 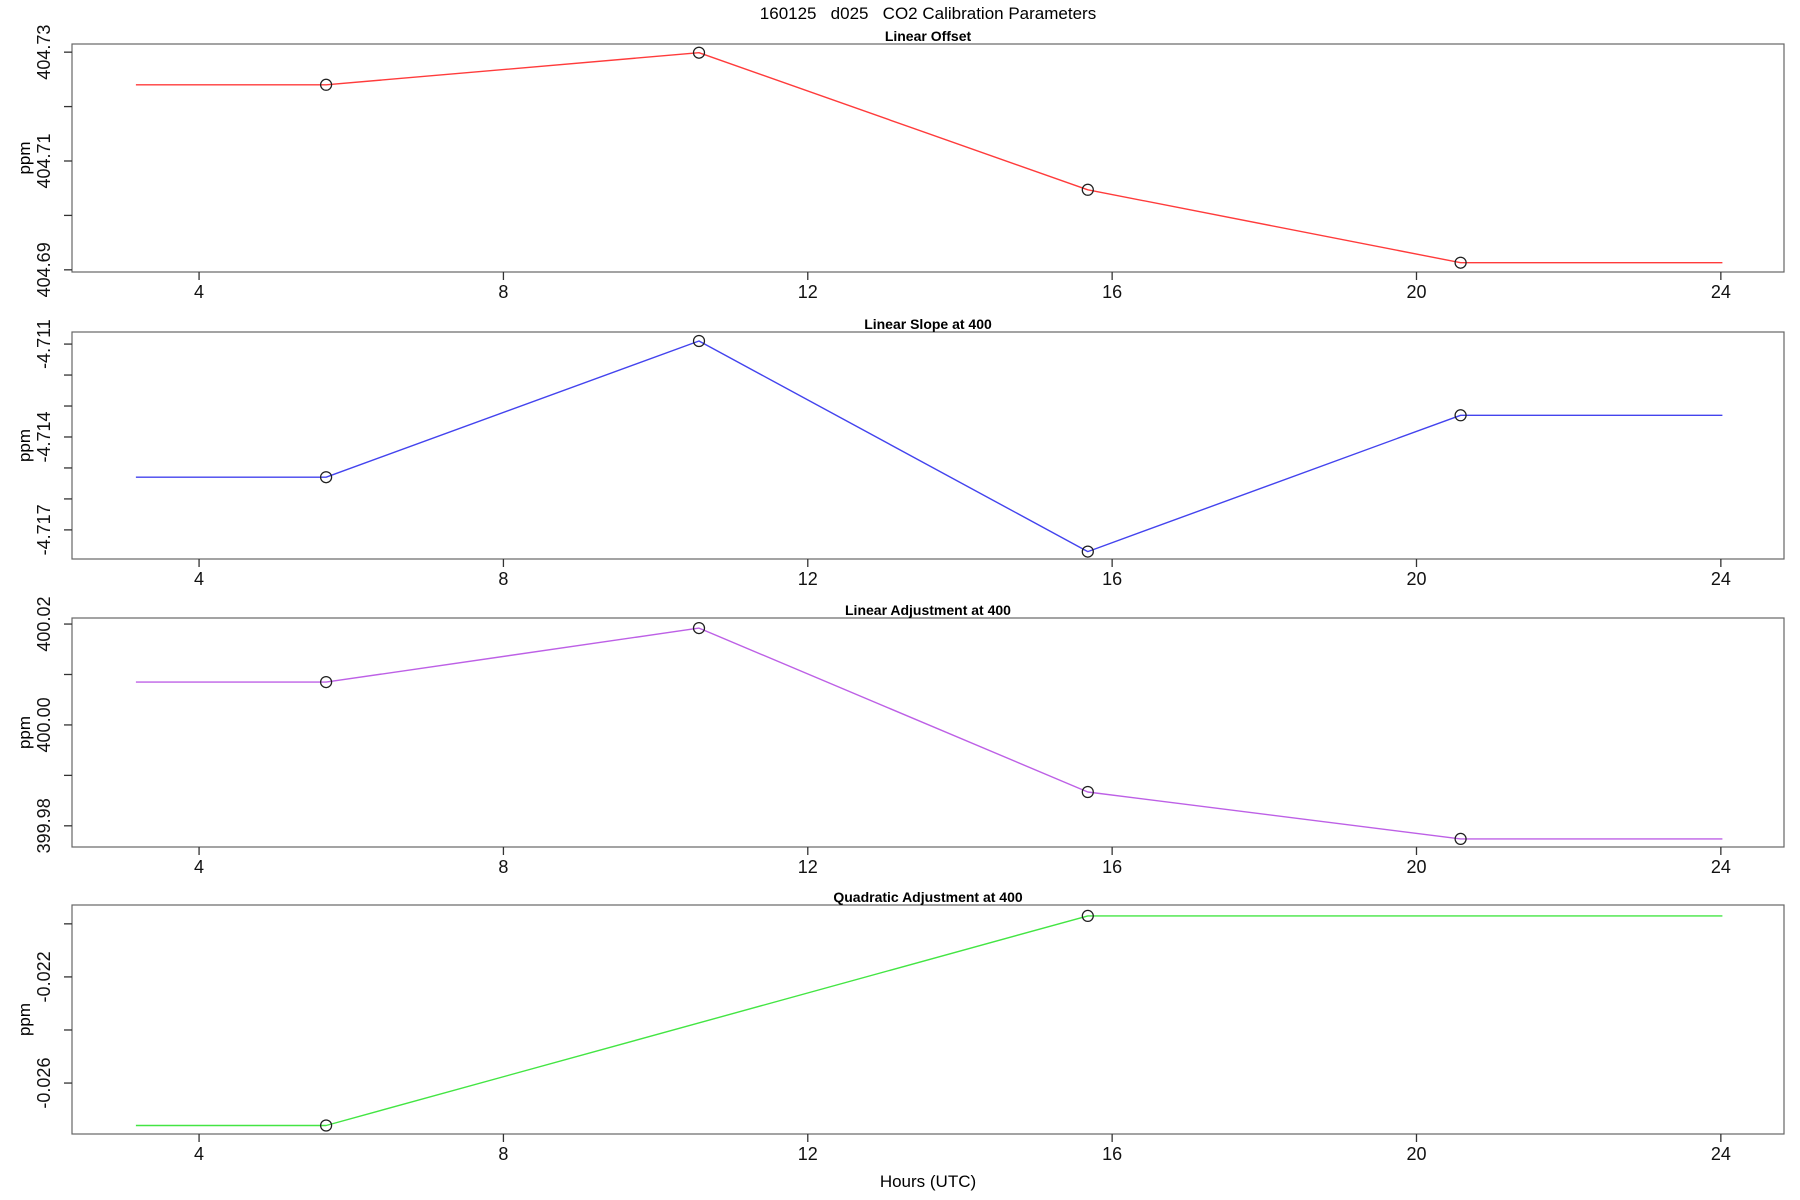 I want to click on panel-title-linear-offset: Linear Offset, so click(x=928, y=36).